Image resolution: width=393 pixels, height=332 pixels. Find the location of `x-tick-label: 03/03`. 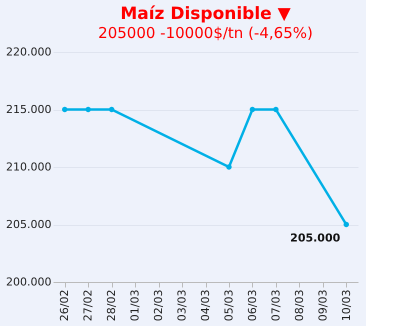

x-tick-label: 03/03 is located at coordinates (182, 306).